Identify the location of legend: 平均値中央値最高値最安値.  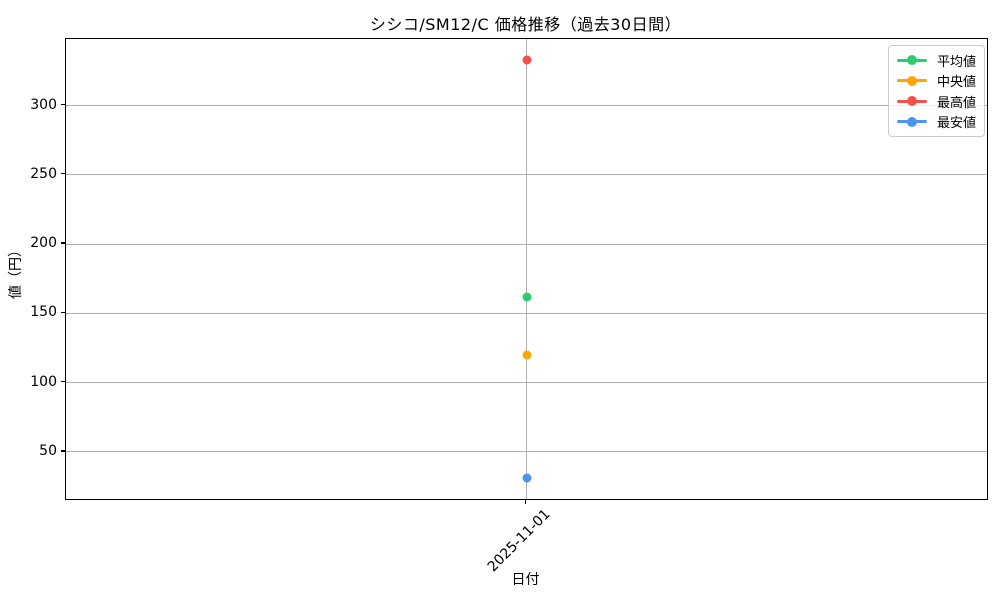
(936, 91).